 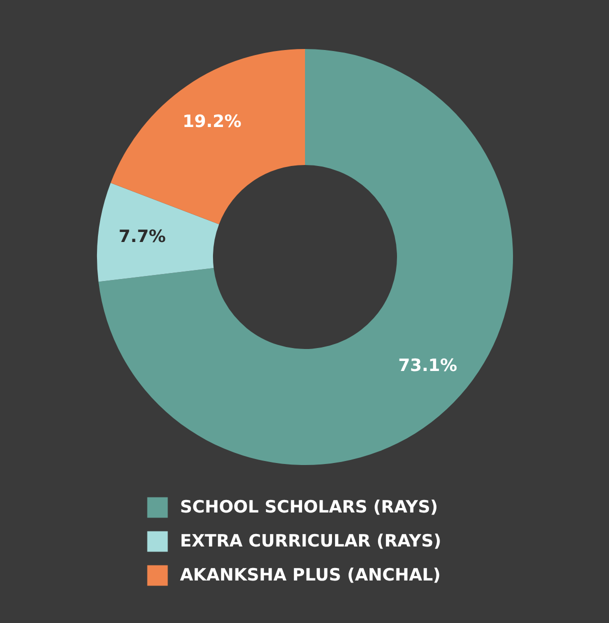 I want to click on data-label: 19.2%, so click(x=212, y=122).